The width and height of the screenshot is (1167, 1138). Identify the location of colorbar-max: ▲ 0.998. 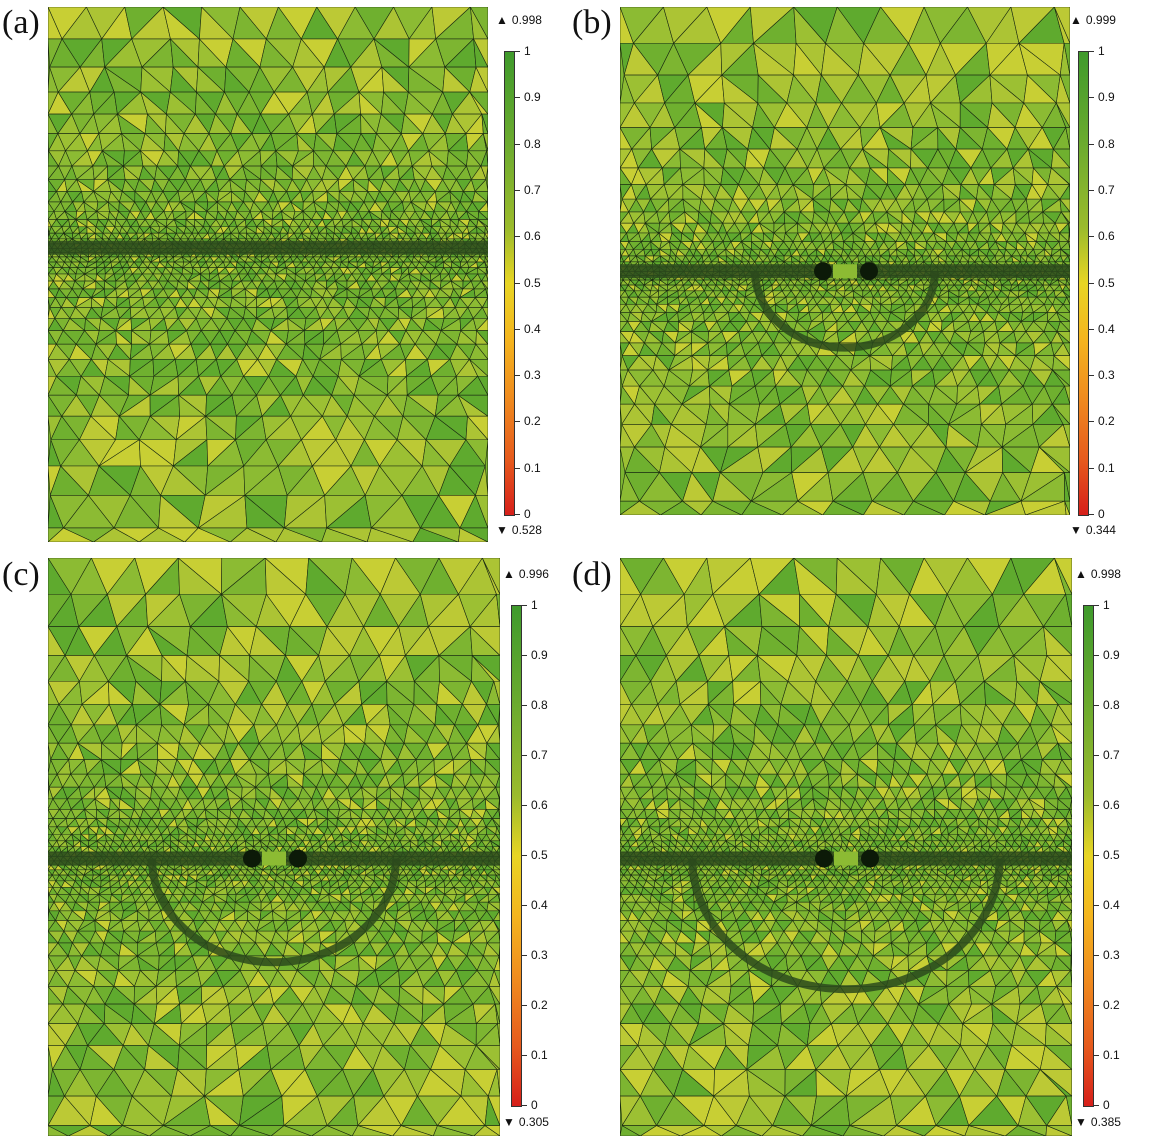
(519, 20).